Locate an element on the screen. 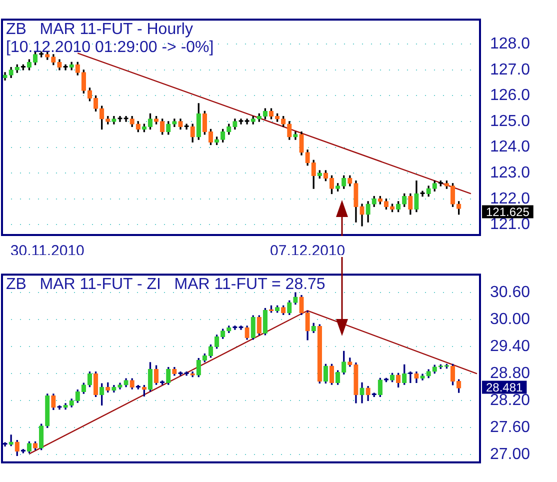 The width and height of the screenshot is (557, 482). y-tick-label: 122.0 is located at coordinates (510, 199).